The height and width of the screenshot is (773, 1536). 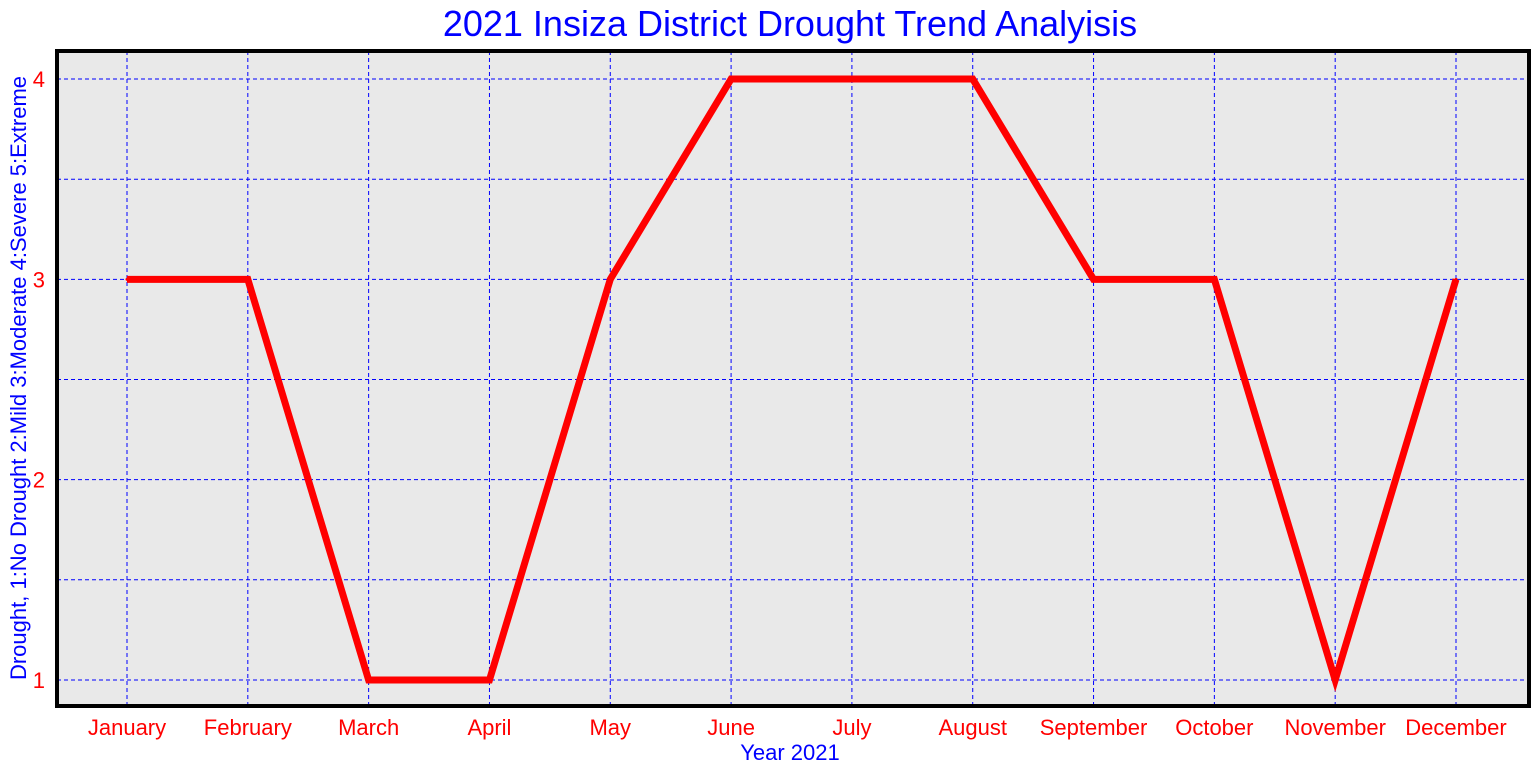 What do you see at coordinates (39, 480) in the screenshot?
I see `y-tick-label: 2` at bounding box center [39, 480].